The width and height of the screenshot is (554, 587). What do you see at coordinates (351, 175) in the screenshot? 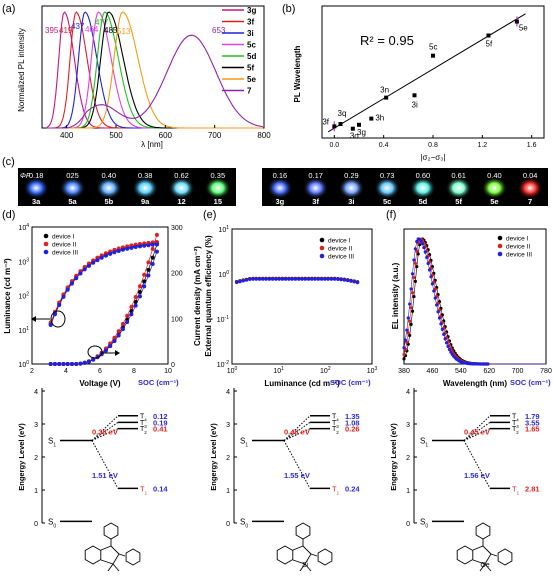
I see `phi-value-3i: 0.29` at bounding box center [351, 175].